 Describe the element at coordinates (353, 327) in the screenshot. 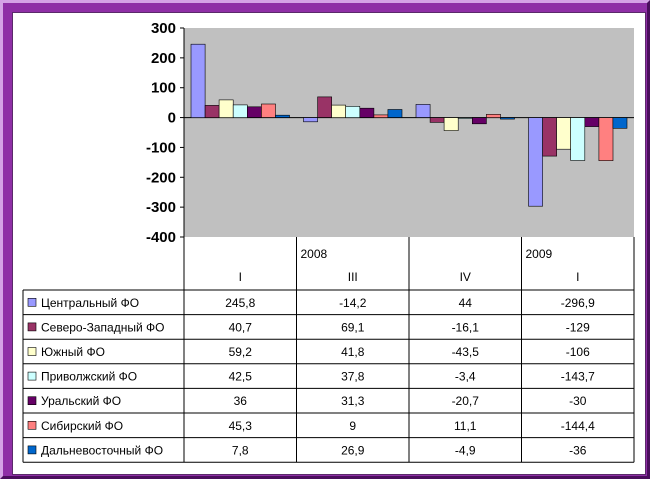

I see `data-value-cell: 69,1` at that location.